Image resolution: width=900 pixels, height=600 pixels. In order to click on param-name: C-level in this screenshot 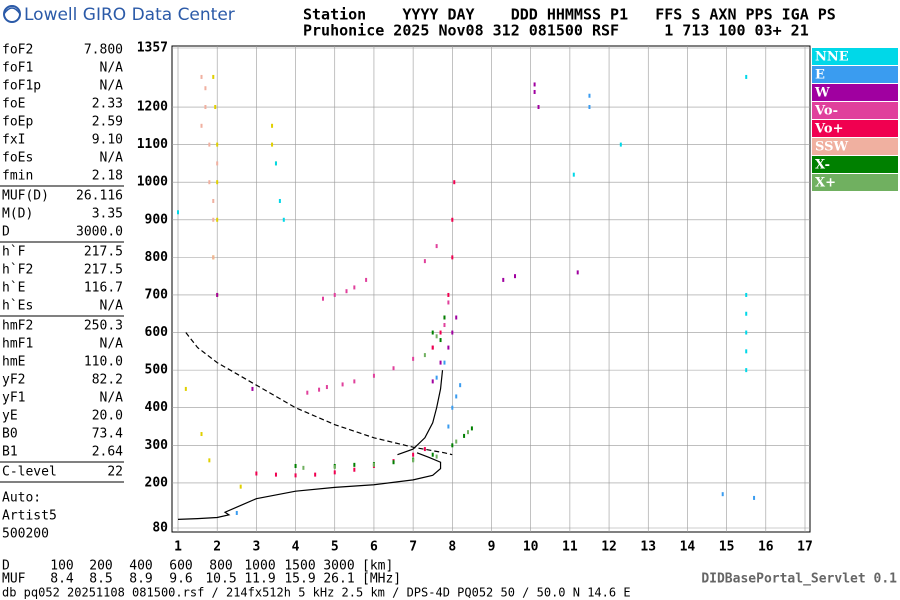, I will do `click(29, 472)`.